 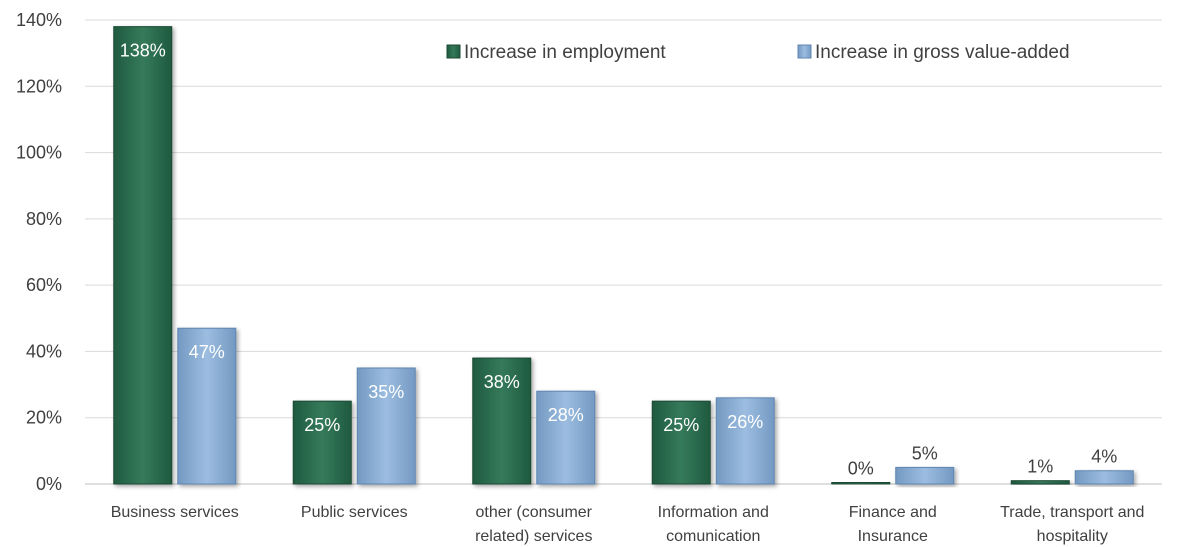 I want to click on legend-label: Increase in employment, so click(x=565, y=52).